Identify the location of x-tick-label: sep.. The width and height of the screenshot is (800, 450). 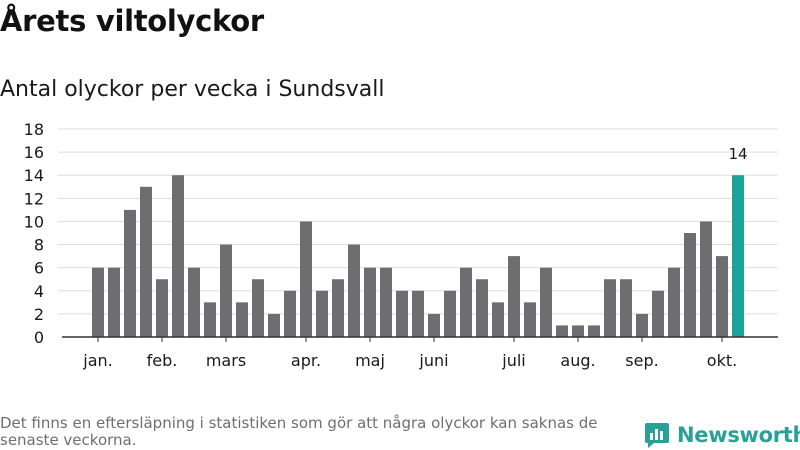
(641, 360).